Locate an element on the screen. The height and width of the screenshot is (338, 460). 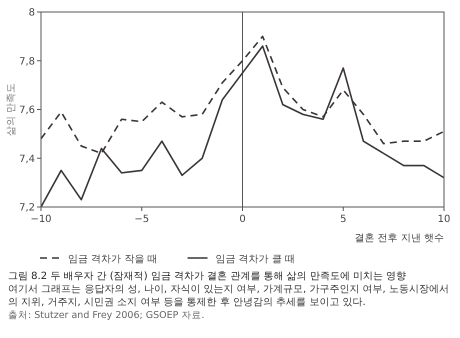
x-tick-label: −5 is located at coordinates (142, 219).